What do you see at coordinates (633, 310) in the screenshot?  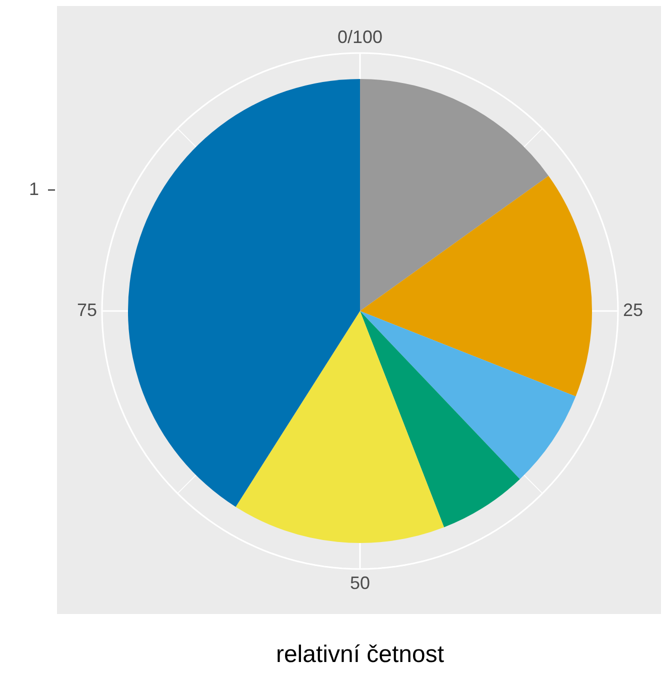 I see `text: 25` at bounding box center [633, 310].